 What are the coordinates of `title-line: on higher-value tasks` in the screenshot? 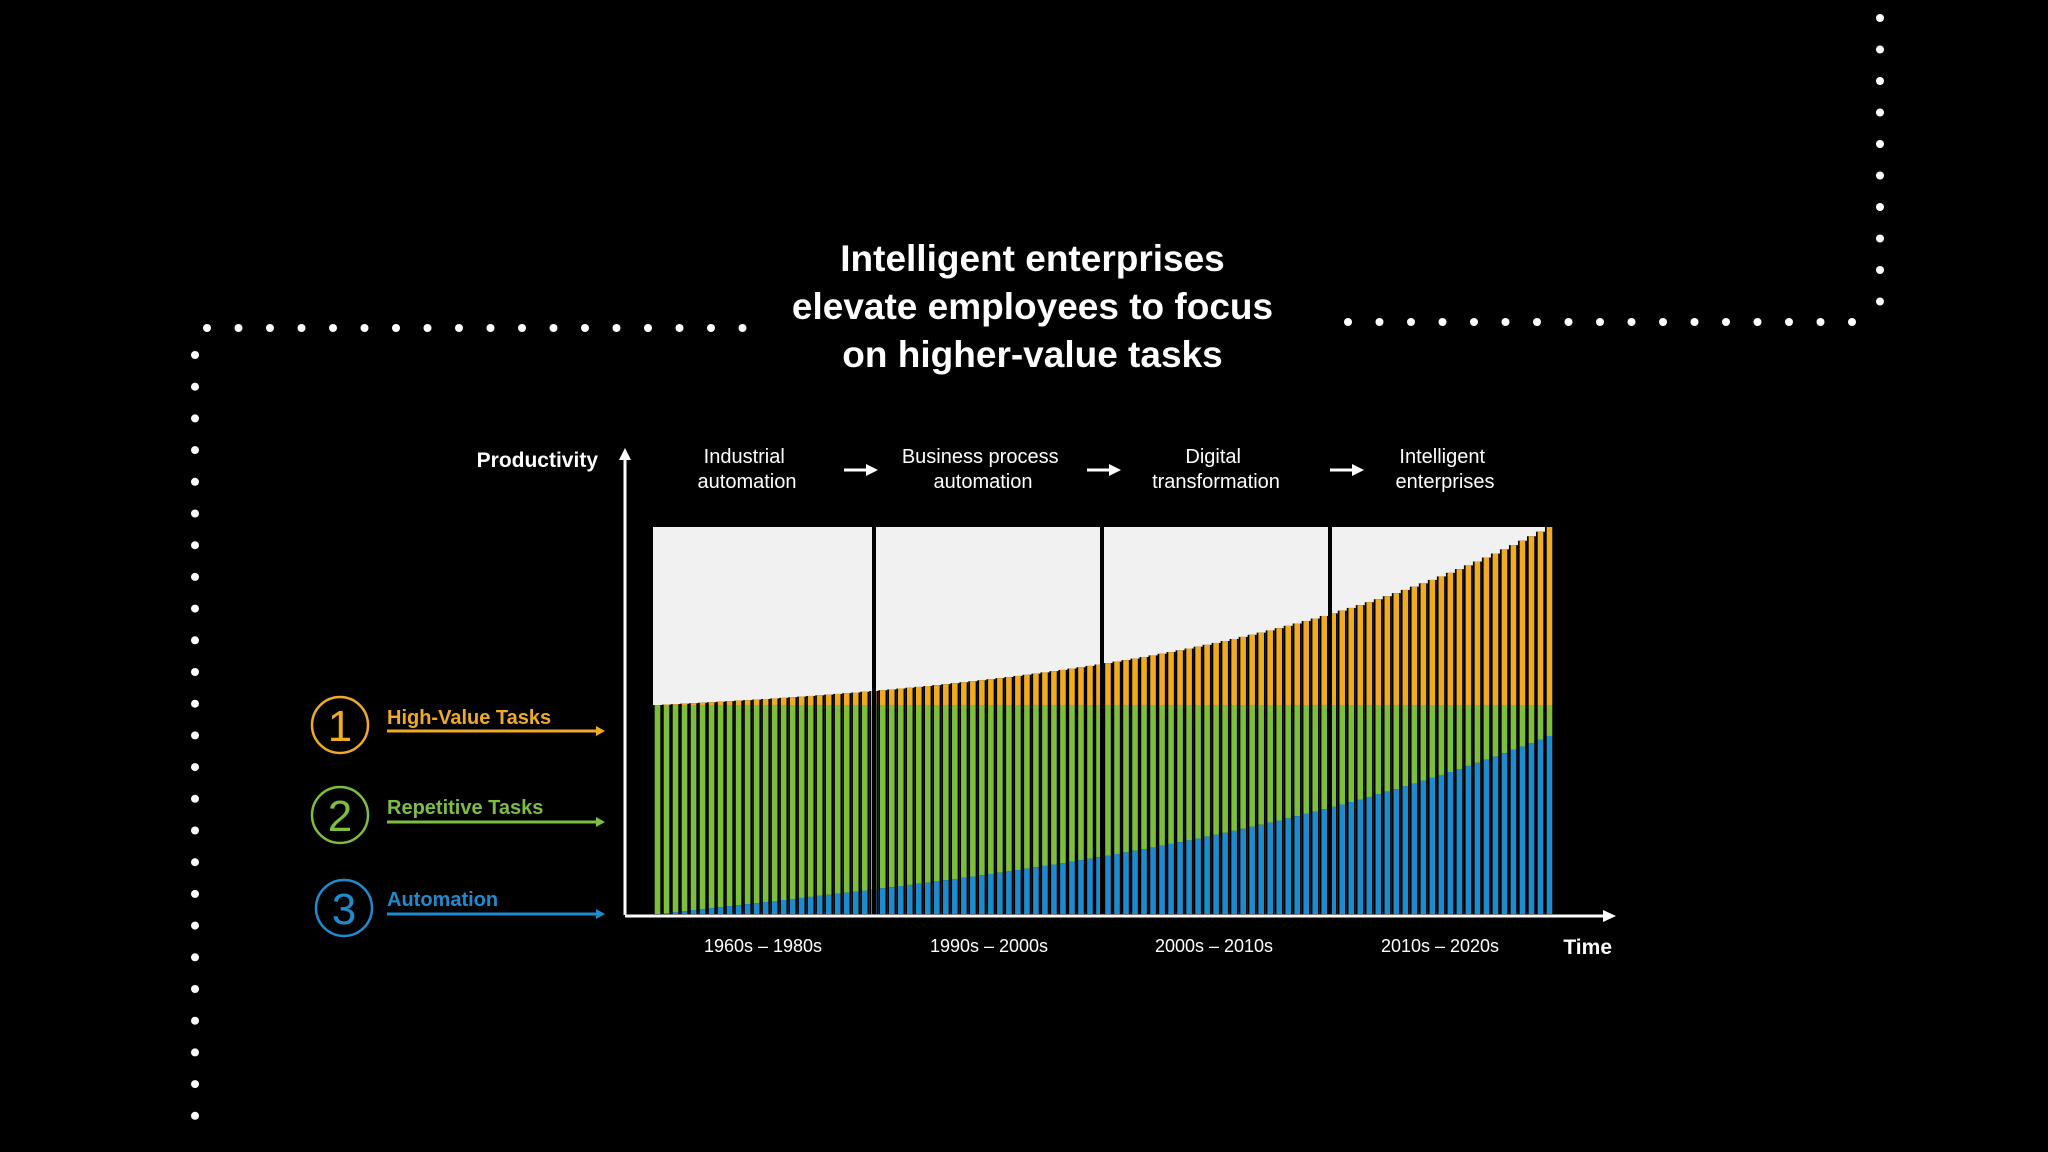 It's located at (1032, 354).